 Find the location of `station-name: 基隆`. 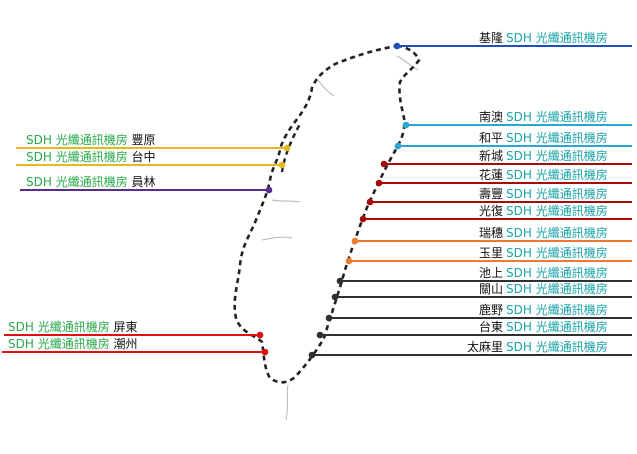

station-name: 基隆 is located at coordinates (490, 38).